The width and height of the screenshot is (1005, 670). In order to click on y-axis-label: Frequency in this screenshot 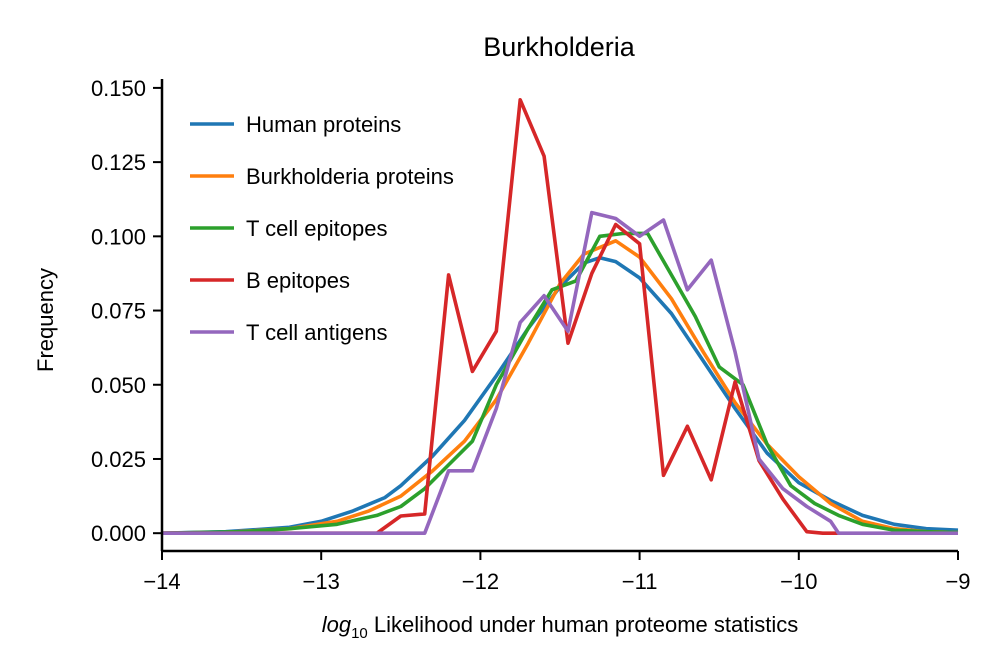, I will do `click(45, 320)`.